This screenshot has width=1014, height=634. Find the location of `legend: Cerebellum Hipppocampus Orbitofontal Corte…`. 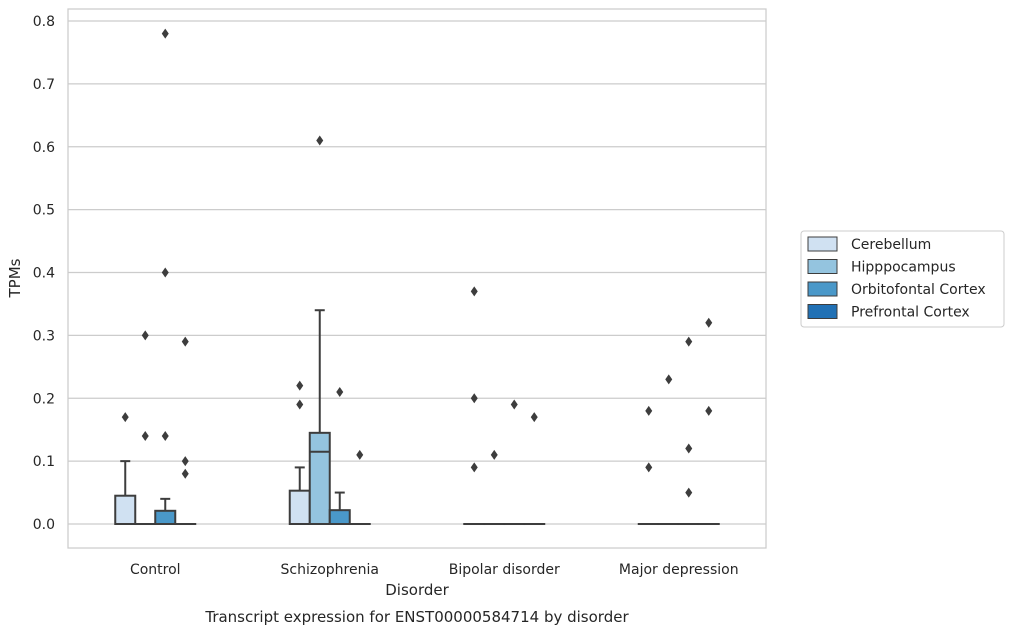

legend: Cerebellum Hipppocampus Orbitofontal Corte… is located at coordinates (902, 279).